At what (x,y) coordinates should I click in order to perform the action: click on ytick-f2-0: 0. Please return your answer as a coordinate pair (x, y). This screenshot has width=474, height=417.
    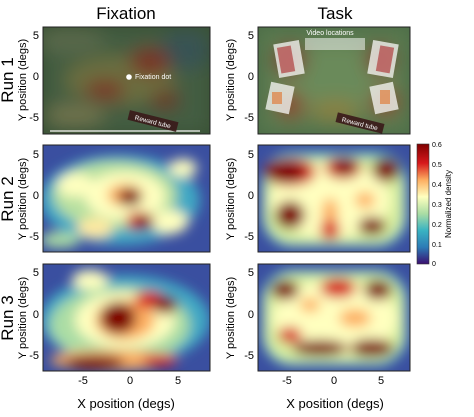
    Looking at the image, I should click on (36, 196).